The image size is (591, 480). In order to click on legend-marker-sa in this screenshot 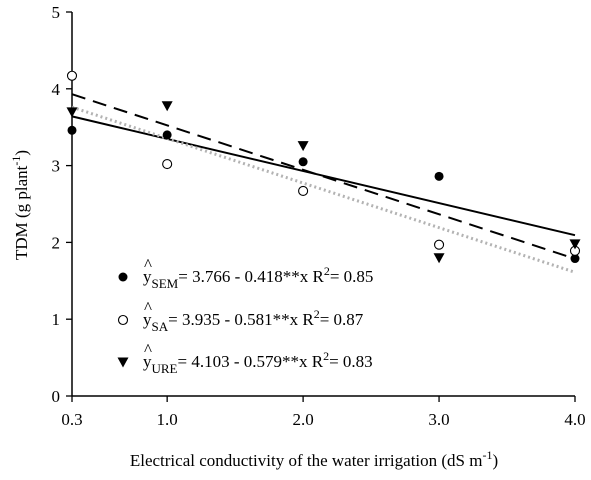, I will do `click(123, 320)`.